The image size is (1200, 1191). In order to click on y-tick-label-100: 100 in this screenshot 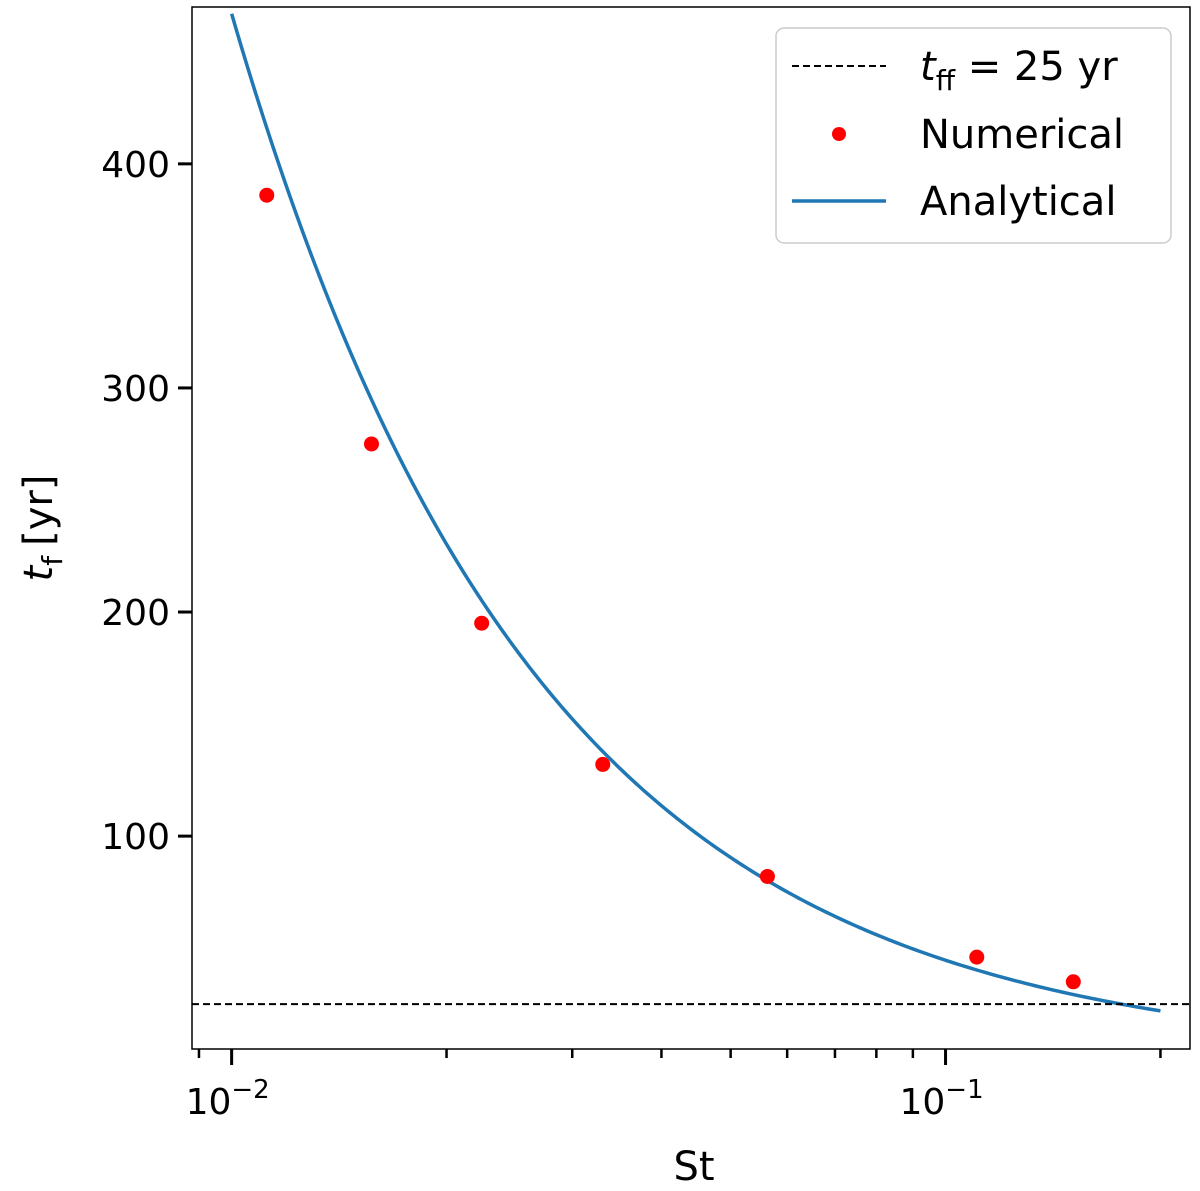, I will do `click(135, 837)`.